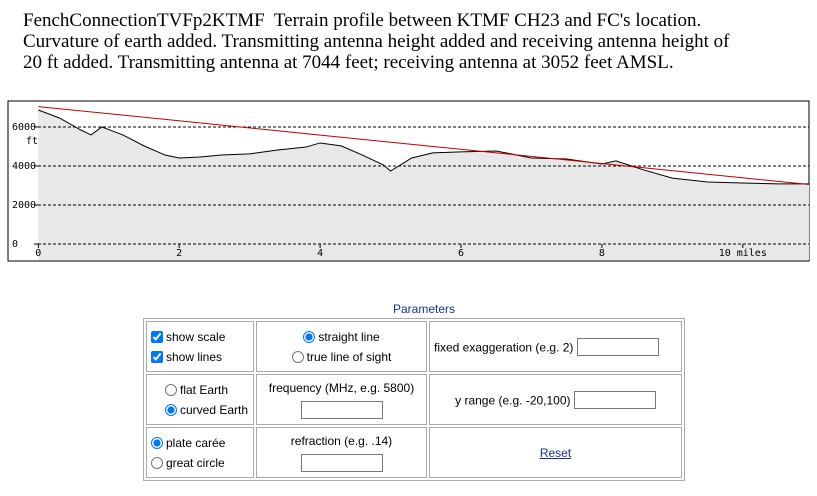 This screenshot has width=817, height=496. I want to click on y-tick-label: 4000, so click(24, 166).